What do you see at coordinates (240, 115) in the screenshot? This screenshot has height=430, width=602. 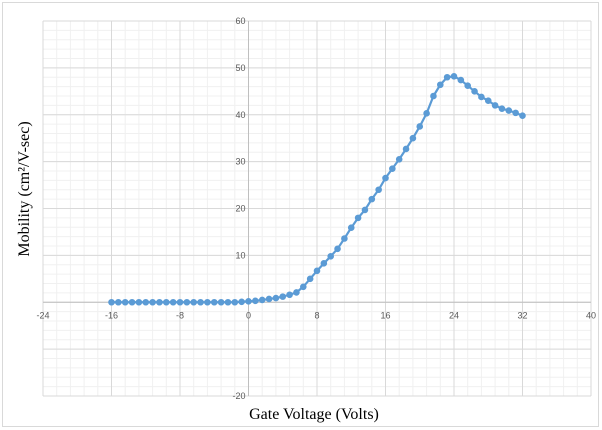 I see `y-tick-label: 40` at bounding box center [240, 115].